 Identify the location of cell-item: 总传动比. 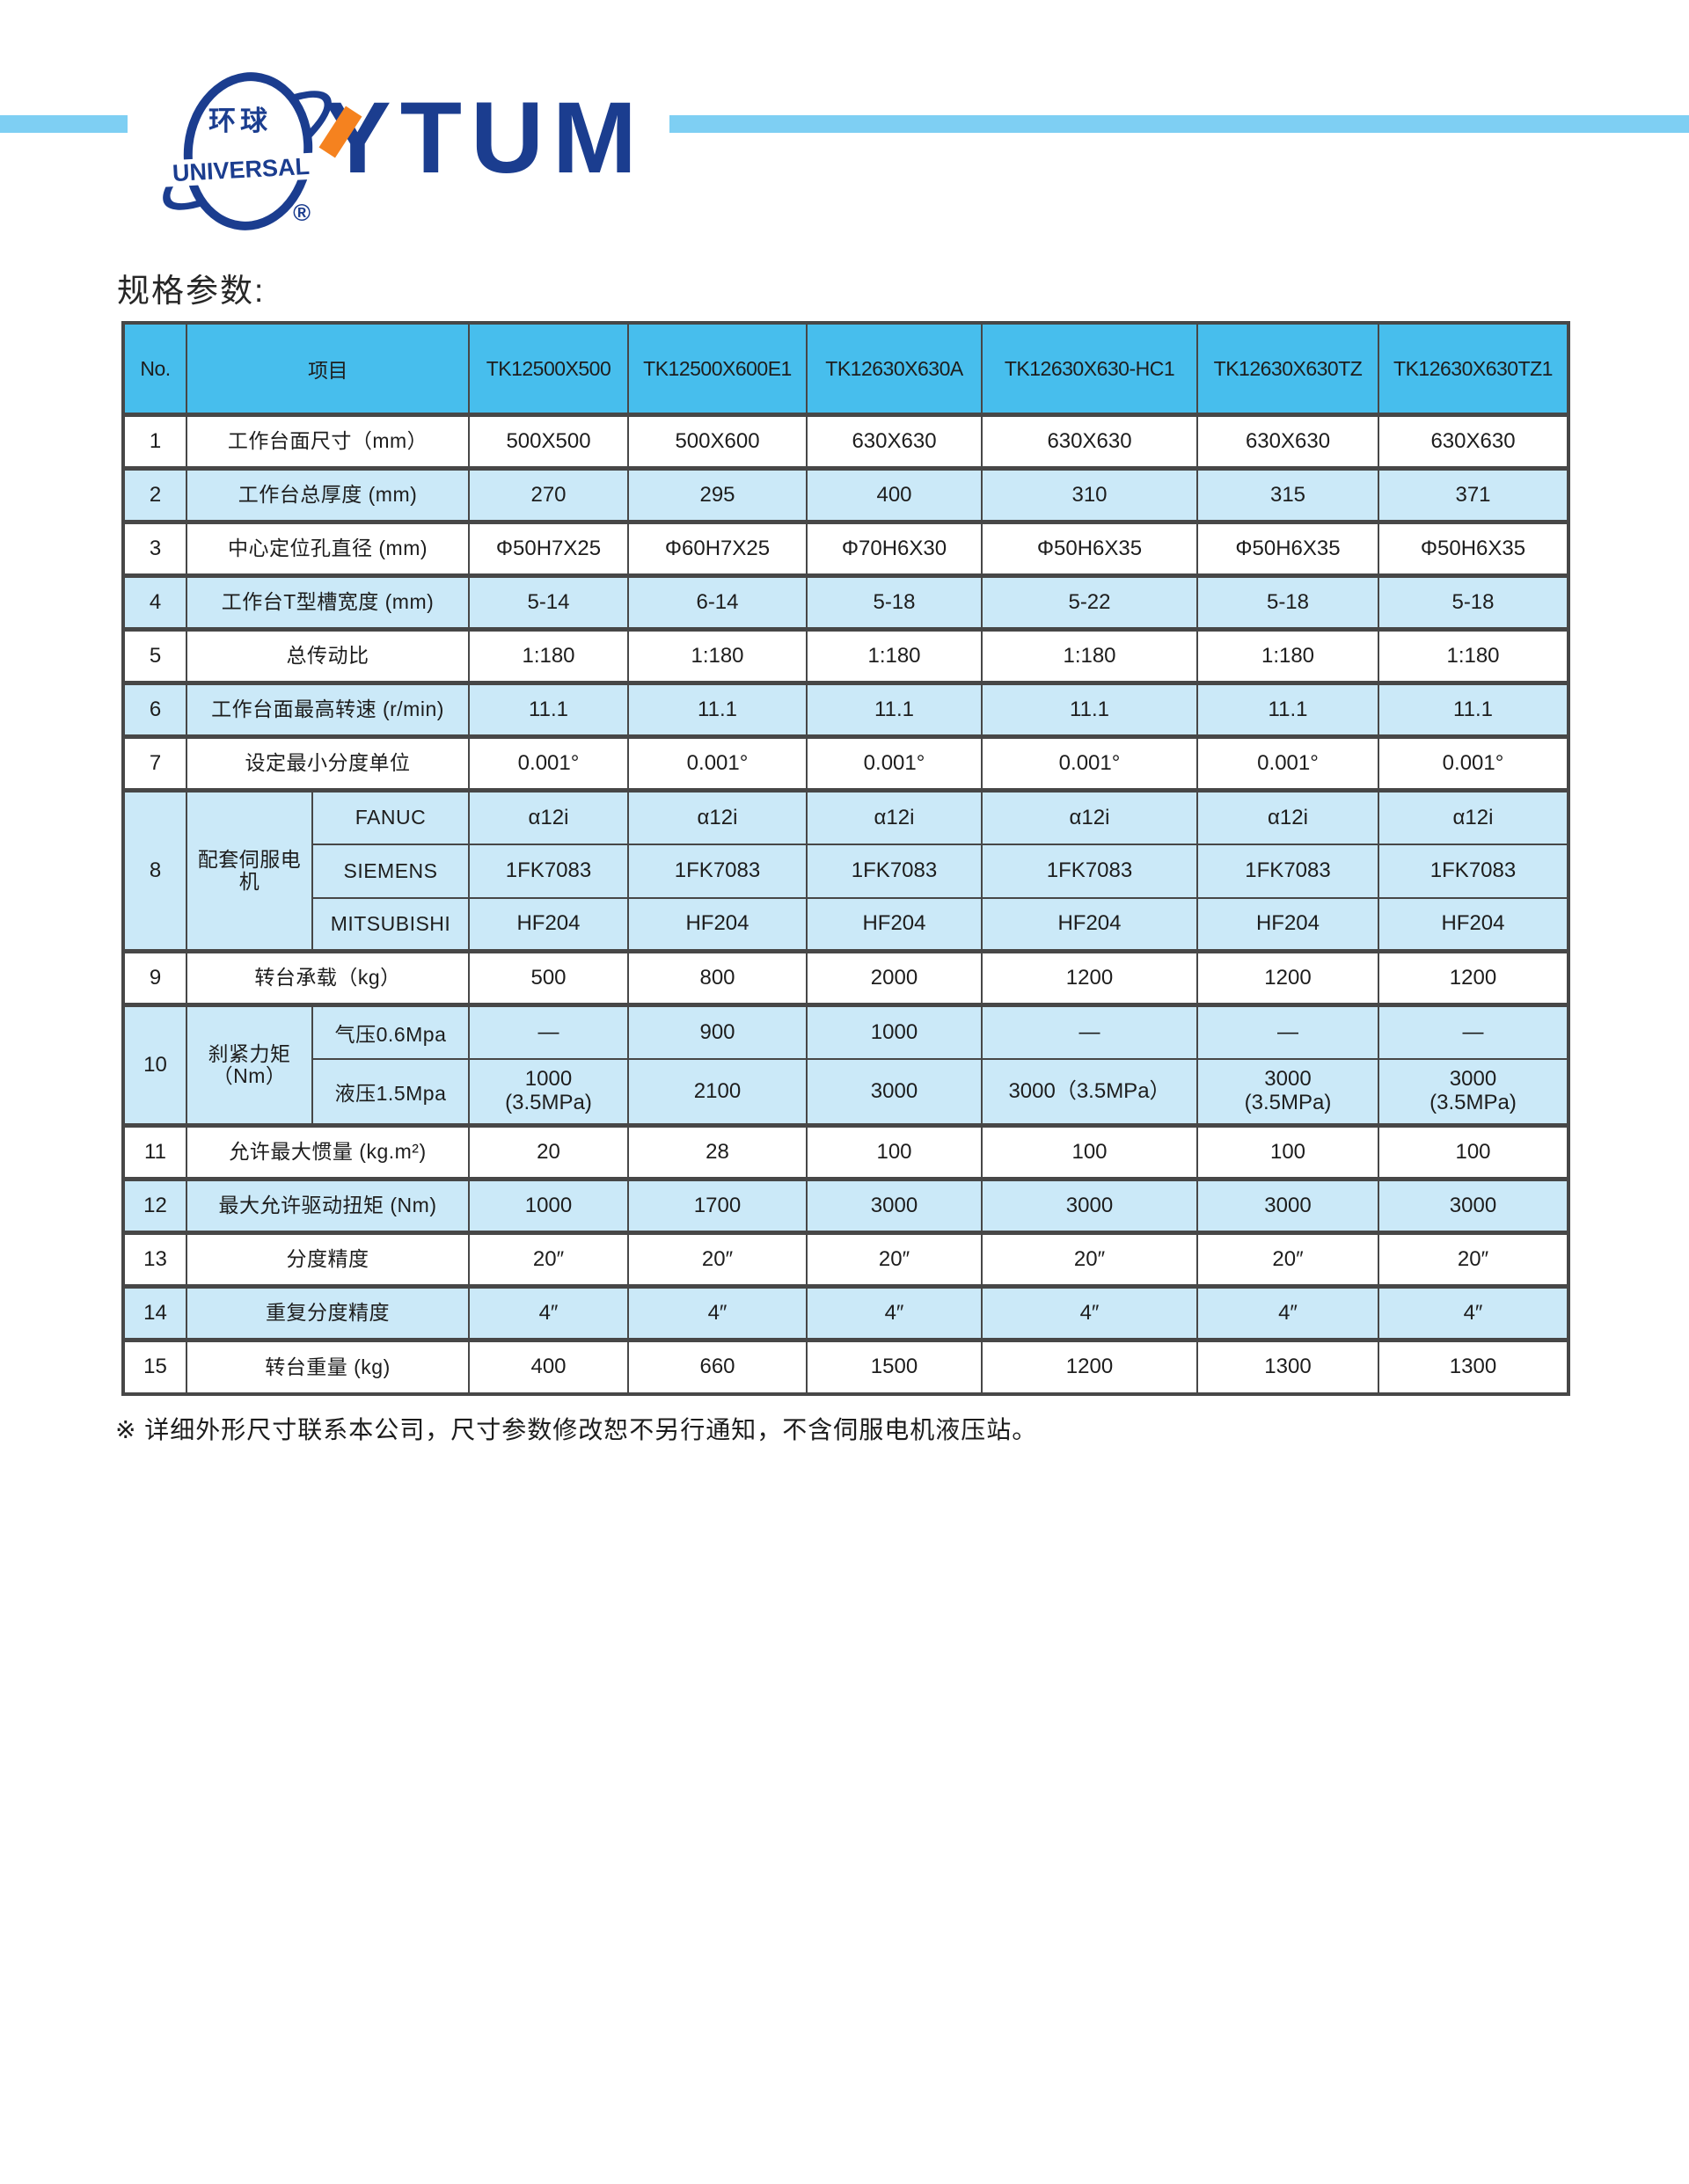
(328, 656).